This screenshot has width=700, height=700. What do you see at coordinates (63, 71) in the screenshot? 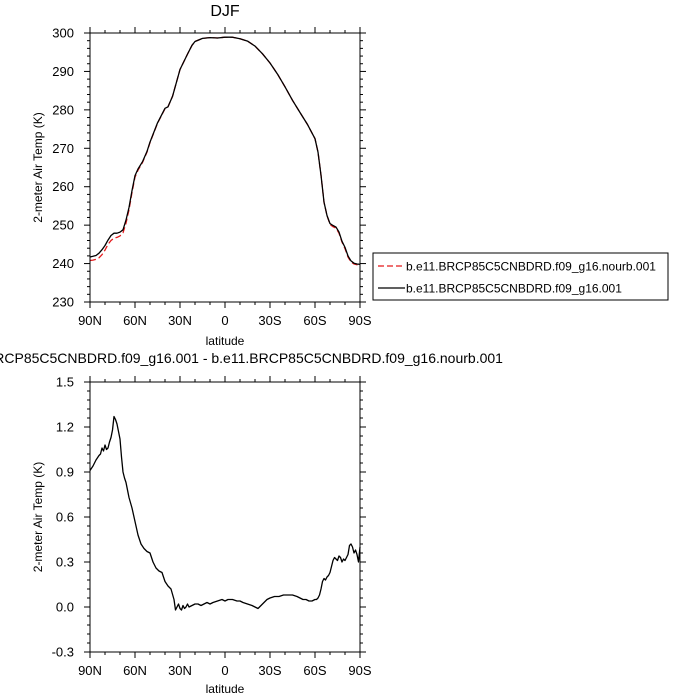
I see `y-tick-label: 290` at bounding box center [63, 71].